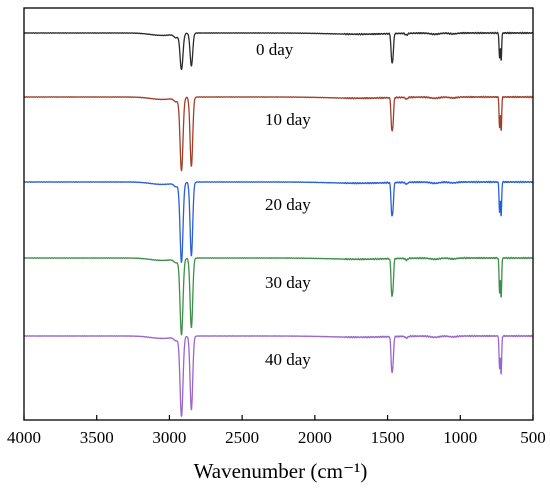 The height and width of the screenshot is (495, 550). I want to click on x-tick-label: 1000, so click(460, 437).